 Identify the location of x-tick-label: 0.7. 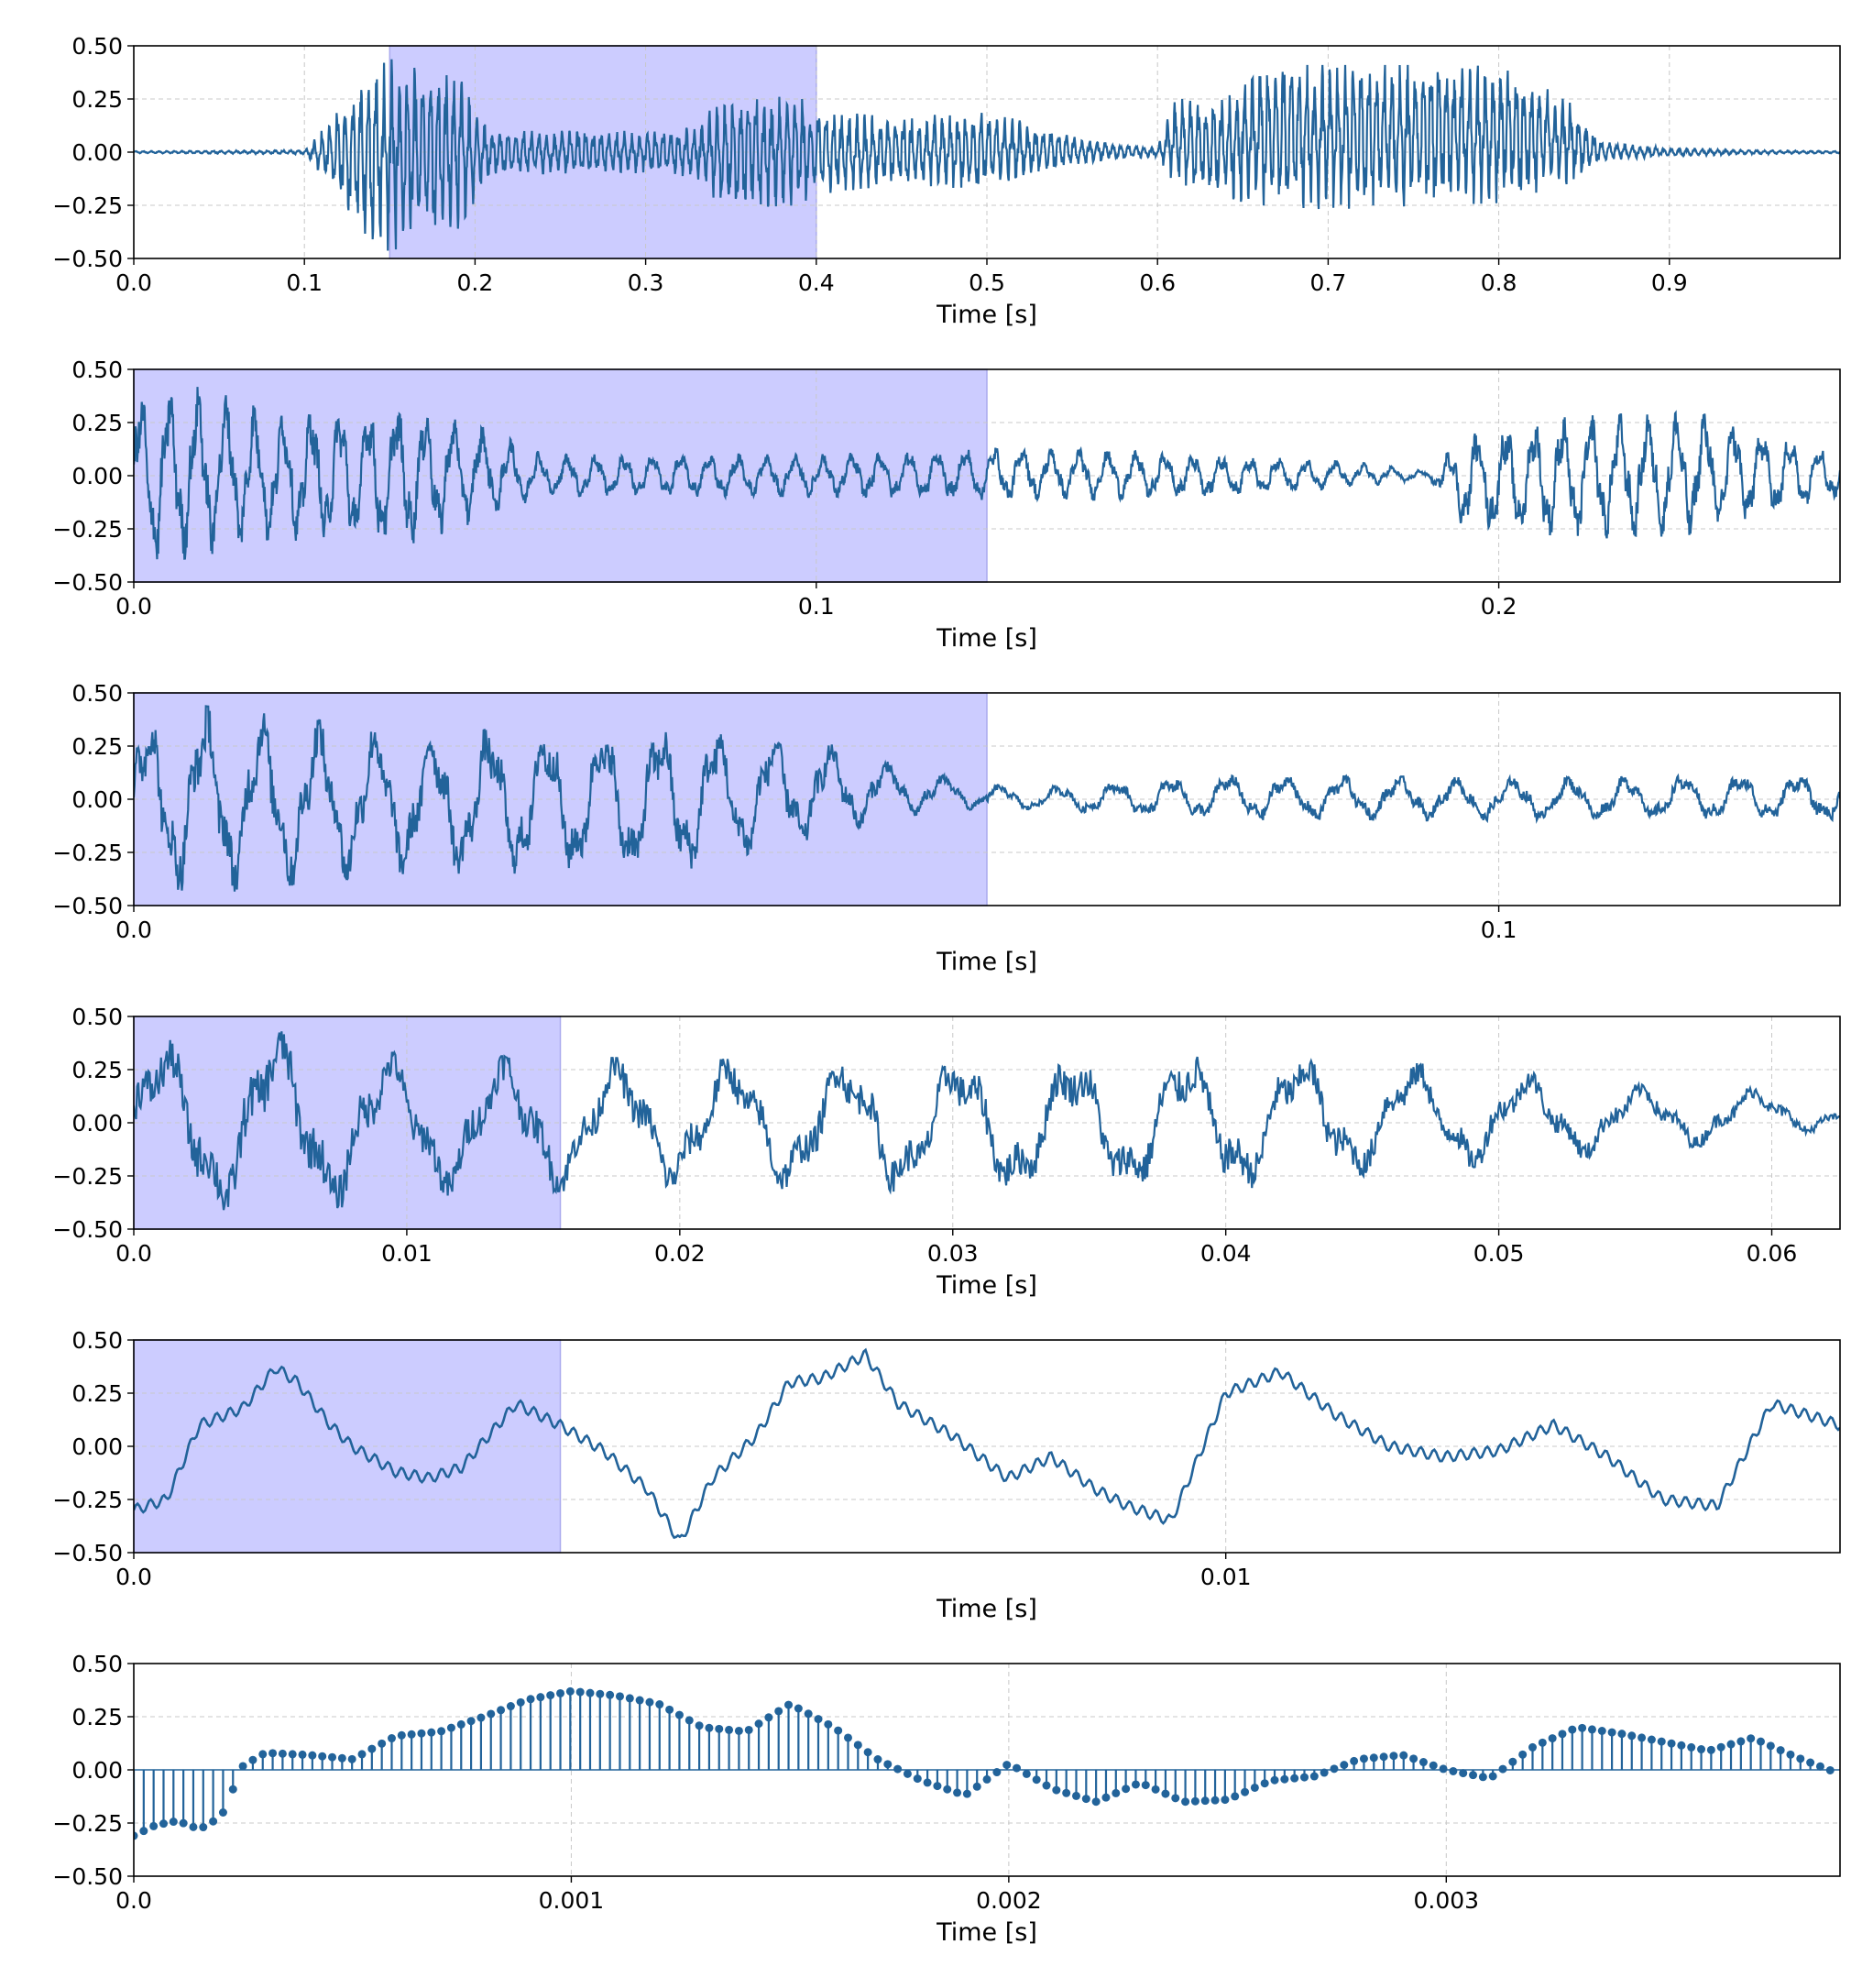
(1329, 282).